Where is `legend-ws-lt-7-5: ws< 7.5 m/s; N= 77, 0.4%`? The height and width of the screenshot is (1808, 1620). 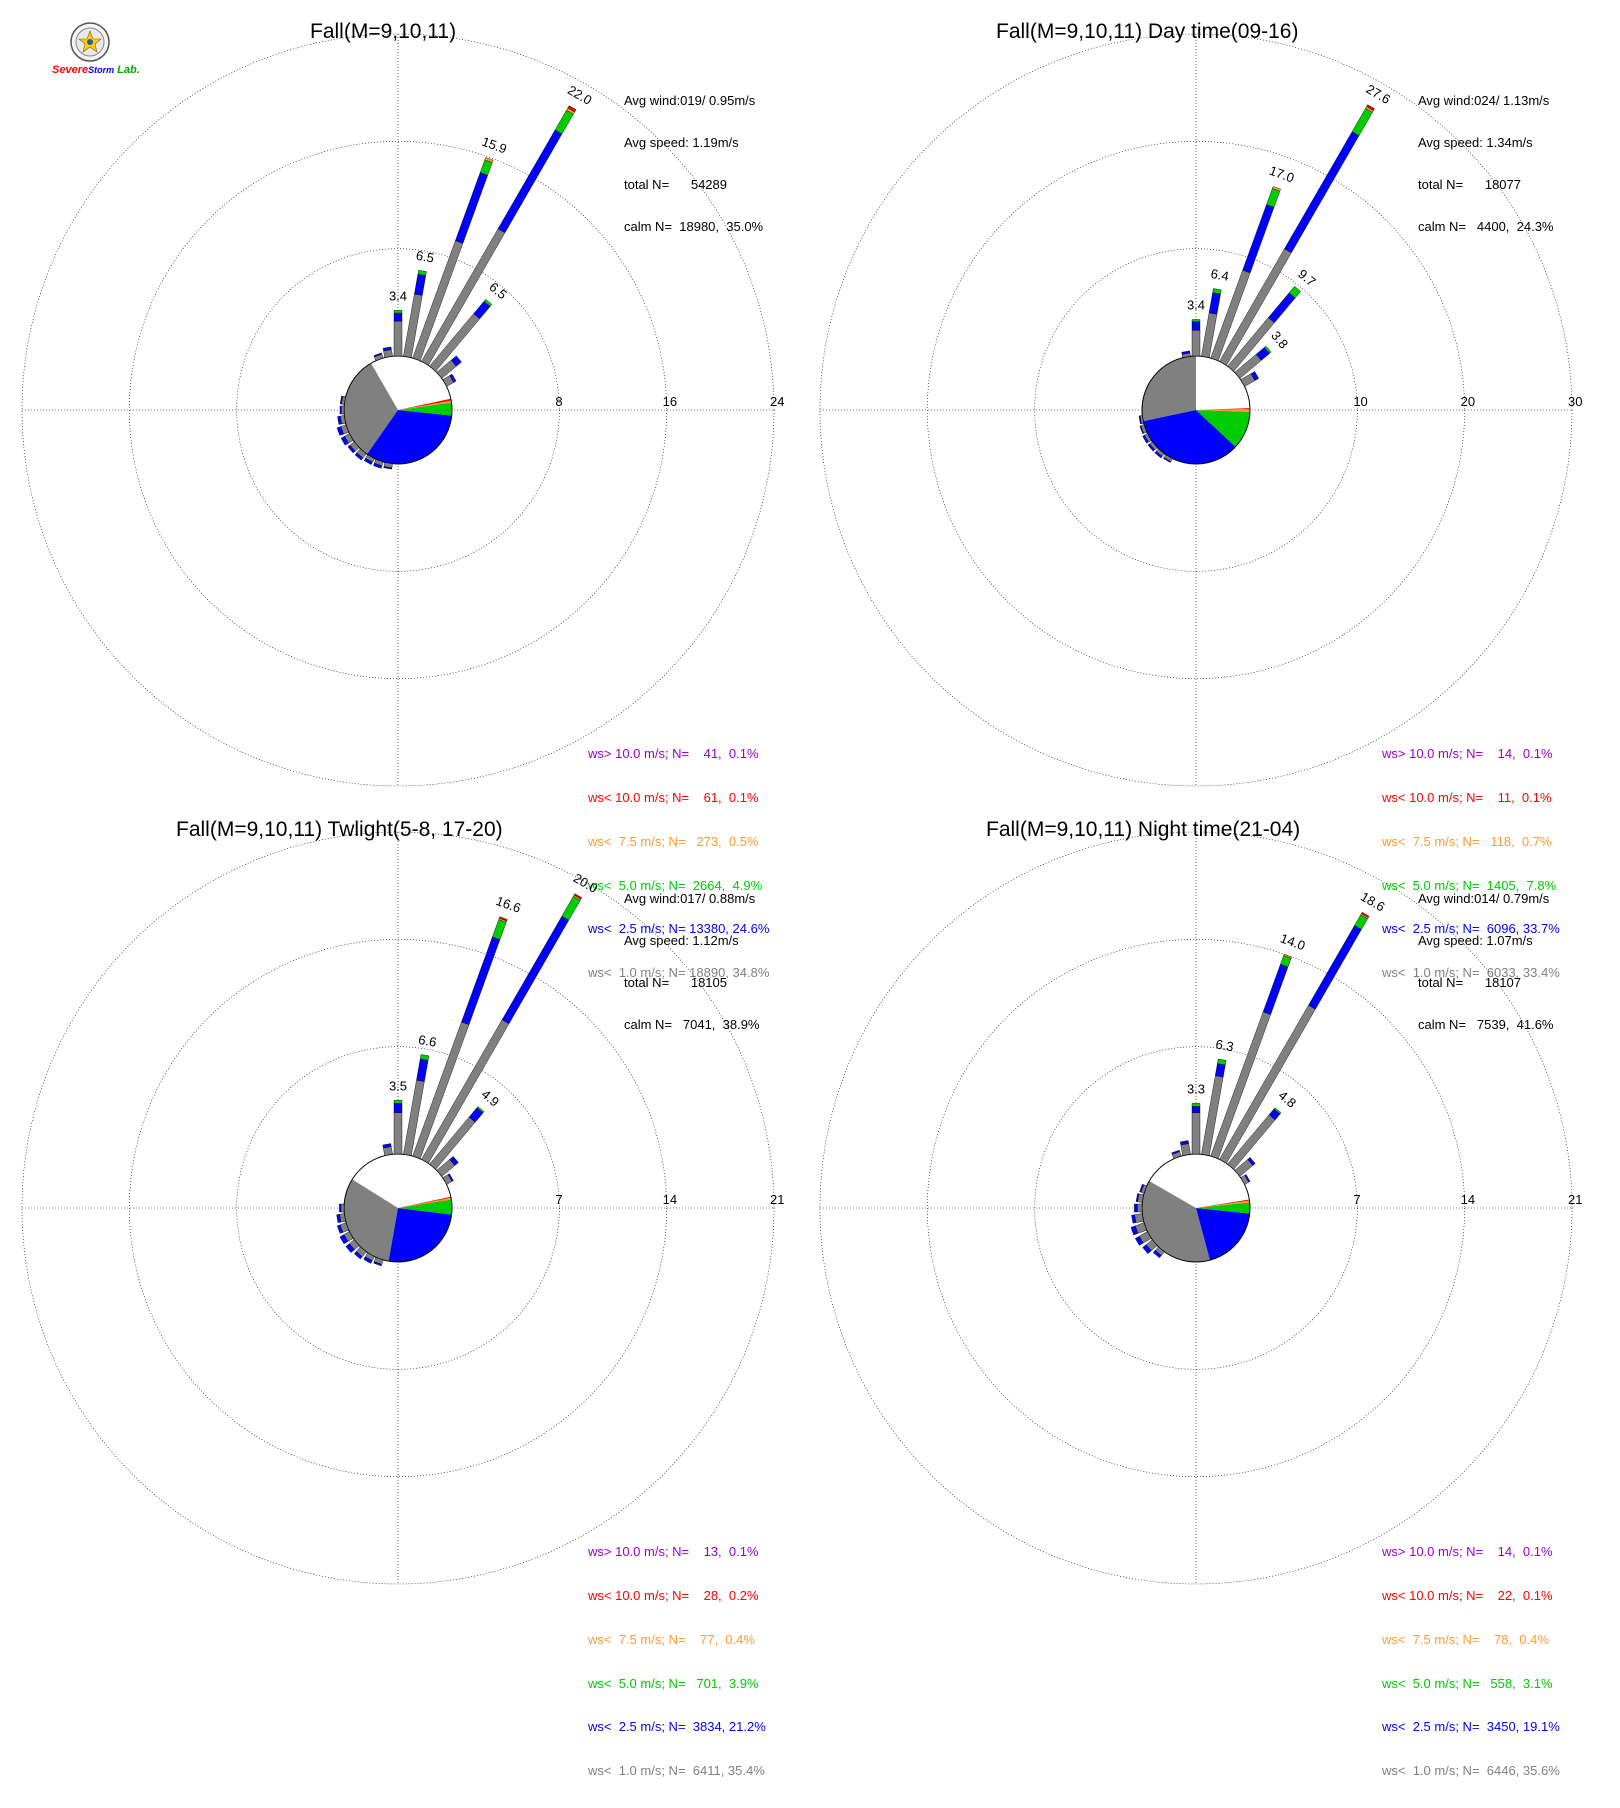 legend-ws-lt-7-5: ws< 7.5 m/s; N= 77, 0.4% is located at coordinates (671, 1639).